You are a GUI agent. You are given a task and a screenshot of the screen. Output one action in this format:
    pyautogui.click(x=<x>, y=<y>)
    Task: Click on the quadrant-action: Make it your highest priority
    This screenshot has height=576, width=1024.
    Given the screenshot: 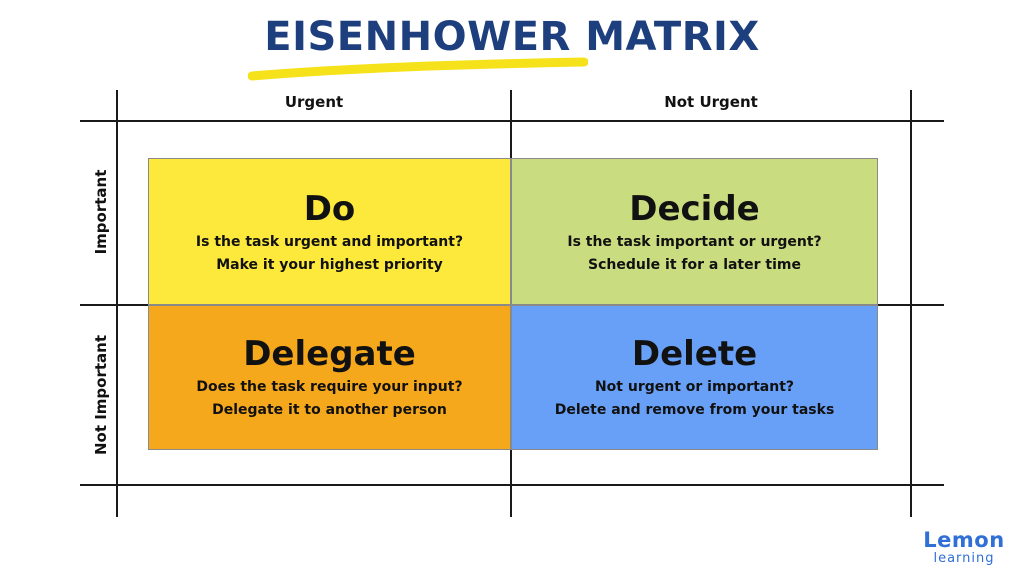 What is the action you would take?
    pyautogui.click(x=329, y=265)
    